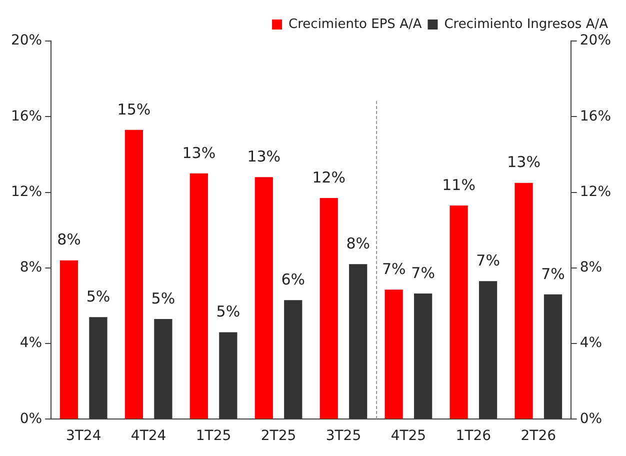  Describe the element at coordinates (355, 24) in the screenshot. I see `legend-label: Crecimiento EPS A/A` at that location.